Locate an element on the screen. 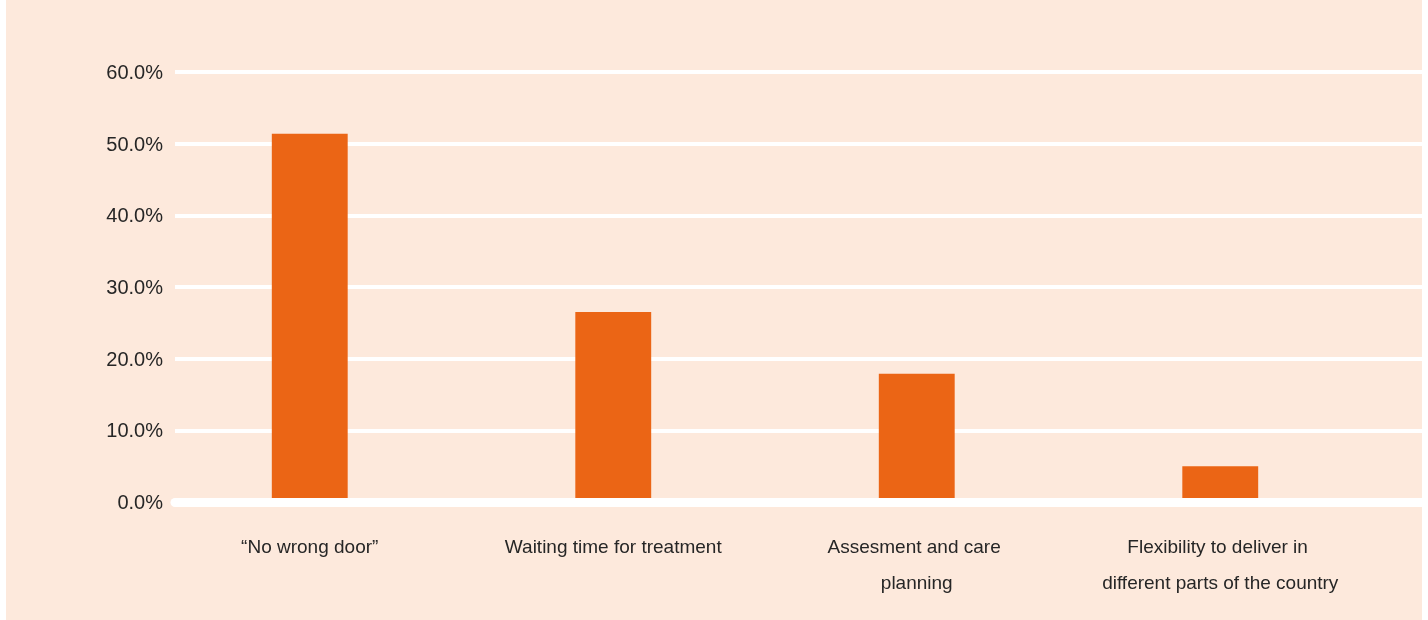 The width and height of the screenshot is (1428, 620). x-tick-label: Assesment and care planning is located at coordinates (916, 564).